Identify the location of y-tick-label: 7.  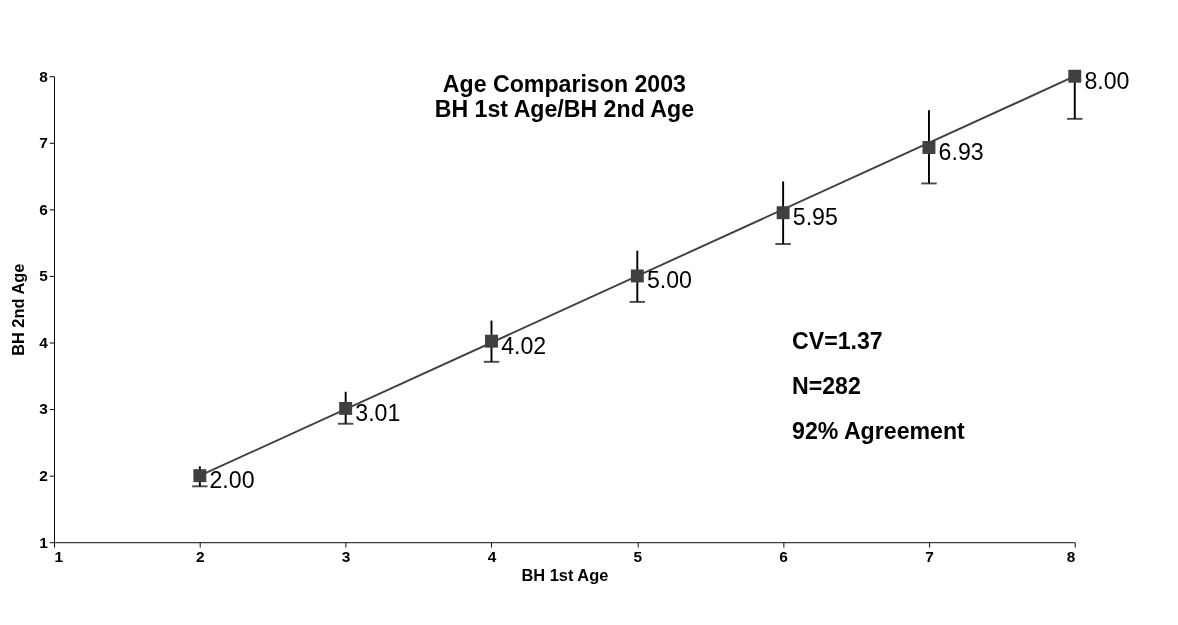
(43, 143).